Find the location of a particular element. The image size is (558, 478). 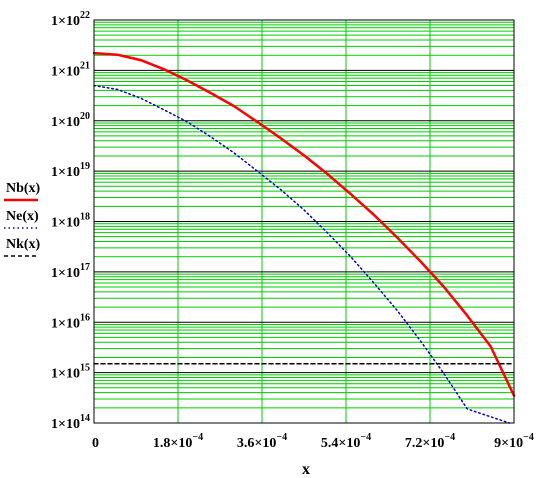

x-tick-label: 0 is located at coordinates (95, 443).